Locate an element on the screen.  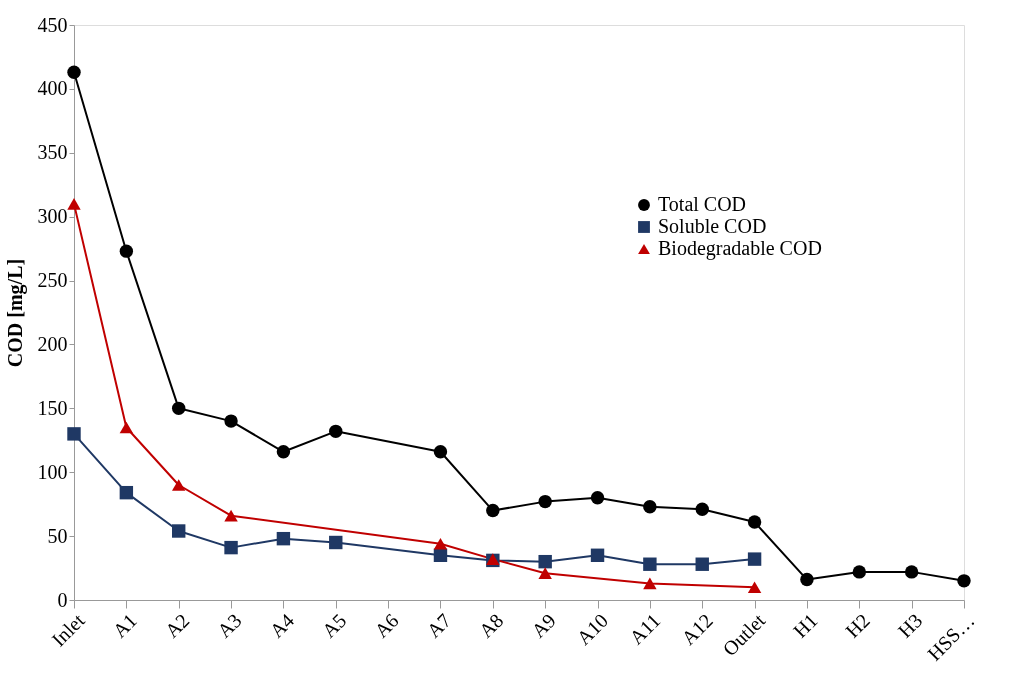
y-tick-label: 250 is located at coordinates (52, 280).